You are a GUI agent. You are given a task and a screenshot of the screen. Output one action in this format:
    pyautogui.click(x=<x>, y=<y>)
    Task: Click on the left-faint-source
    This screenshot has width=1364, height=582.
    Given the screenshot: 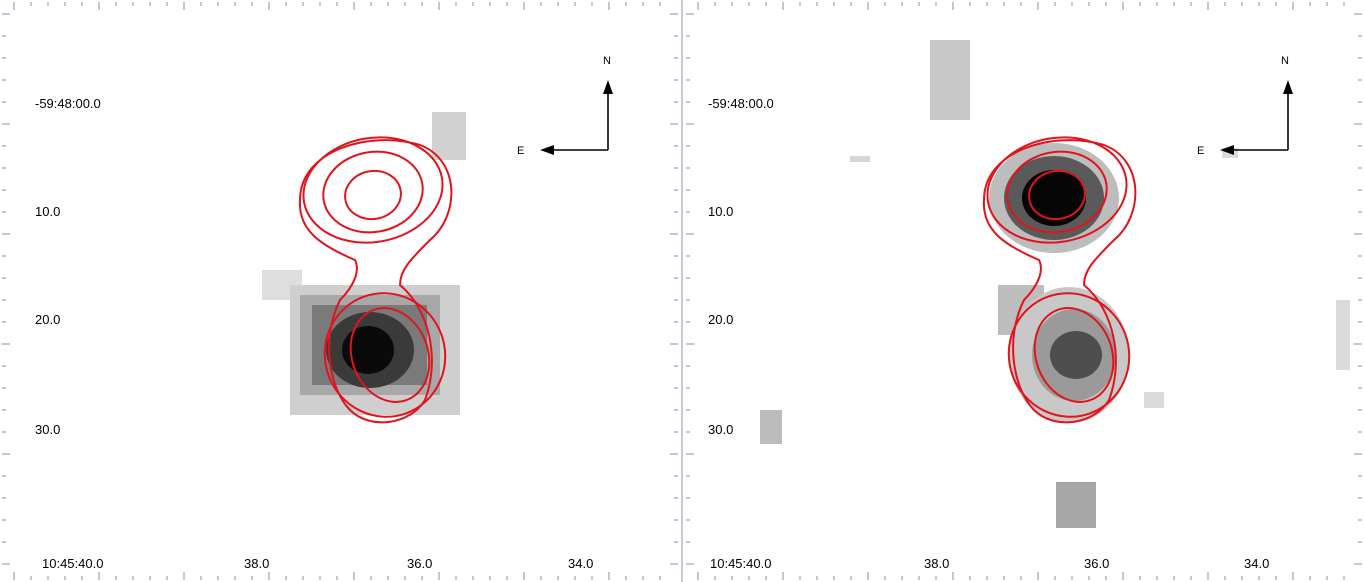 What is the action you would take?
    pyautogui.click(x=449, y=136)
    